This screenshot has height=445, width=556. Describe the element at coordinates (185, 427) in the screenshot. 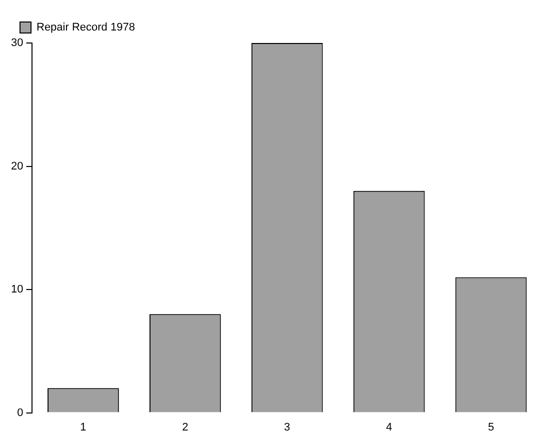

I see `x-tick-label: 2` at that location.